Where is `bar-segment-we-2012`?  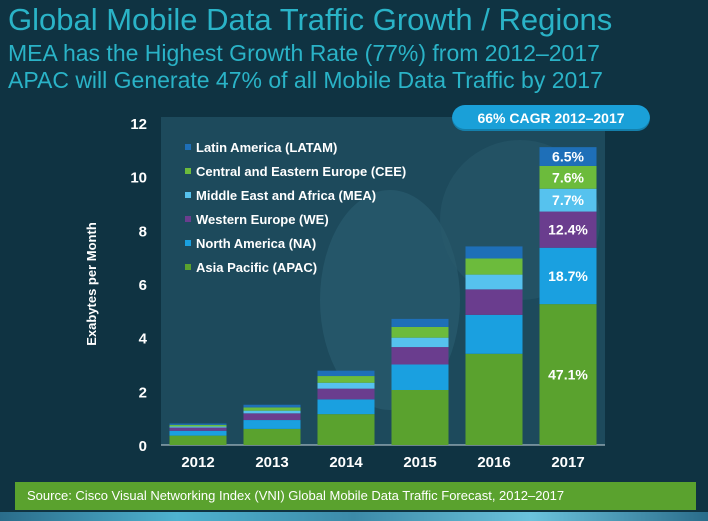 bar-segment-we-2012 is located at coordinates (198, 429).